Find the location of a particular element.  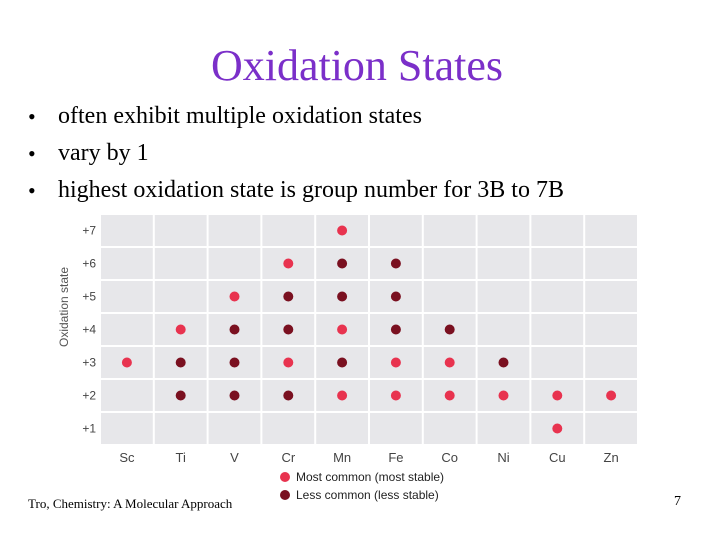

footer-citation: Tro, Chemistry: A Molecular Approach is located at coordinates (130, 503).